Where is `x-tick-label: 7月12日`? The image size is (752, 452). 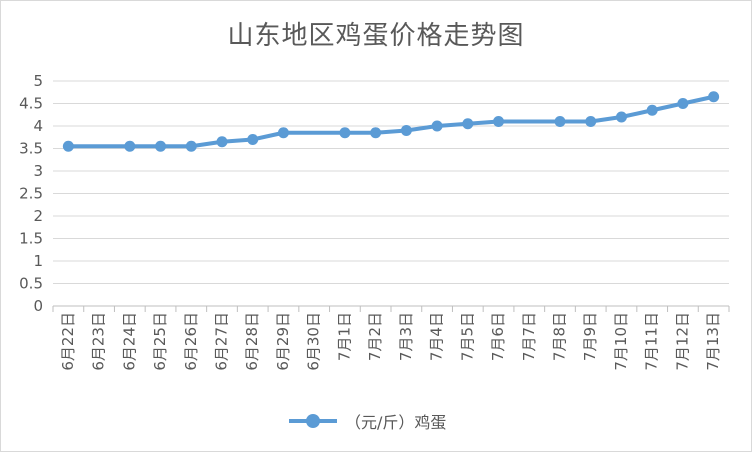
x-tick-label: 7月12日 is located at coordinates (682, 341).